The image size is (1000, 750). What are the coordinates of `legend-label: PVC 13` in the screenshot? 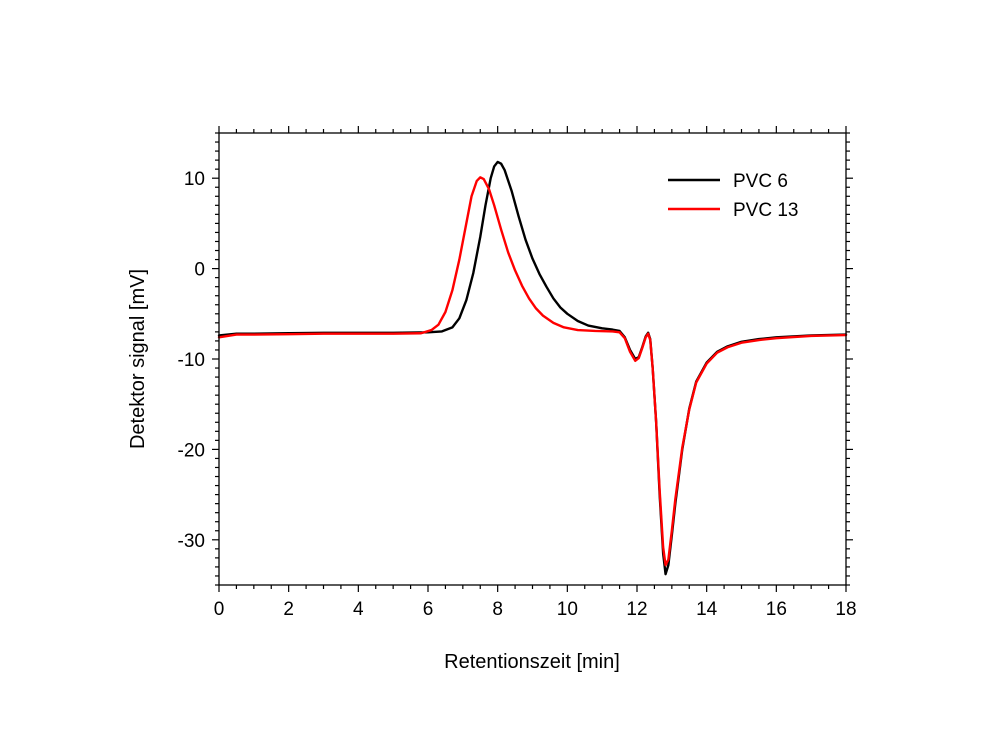 It's located at (765, 210).